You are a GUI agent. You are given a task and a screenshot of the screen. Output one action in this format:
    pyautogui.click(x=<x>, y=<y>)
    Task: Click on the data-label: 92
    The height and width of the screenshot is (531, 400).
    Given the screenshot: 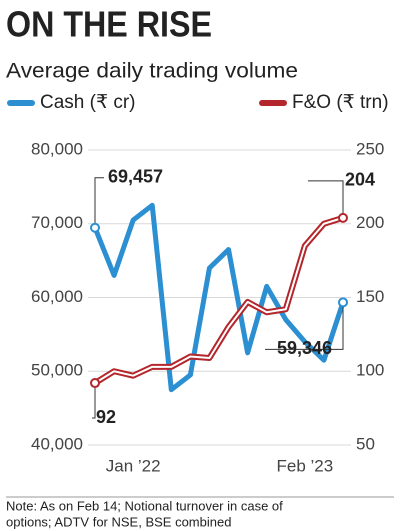 What is the action you would take?
    pyautogui.click(x=106, y=417)
    